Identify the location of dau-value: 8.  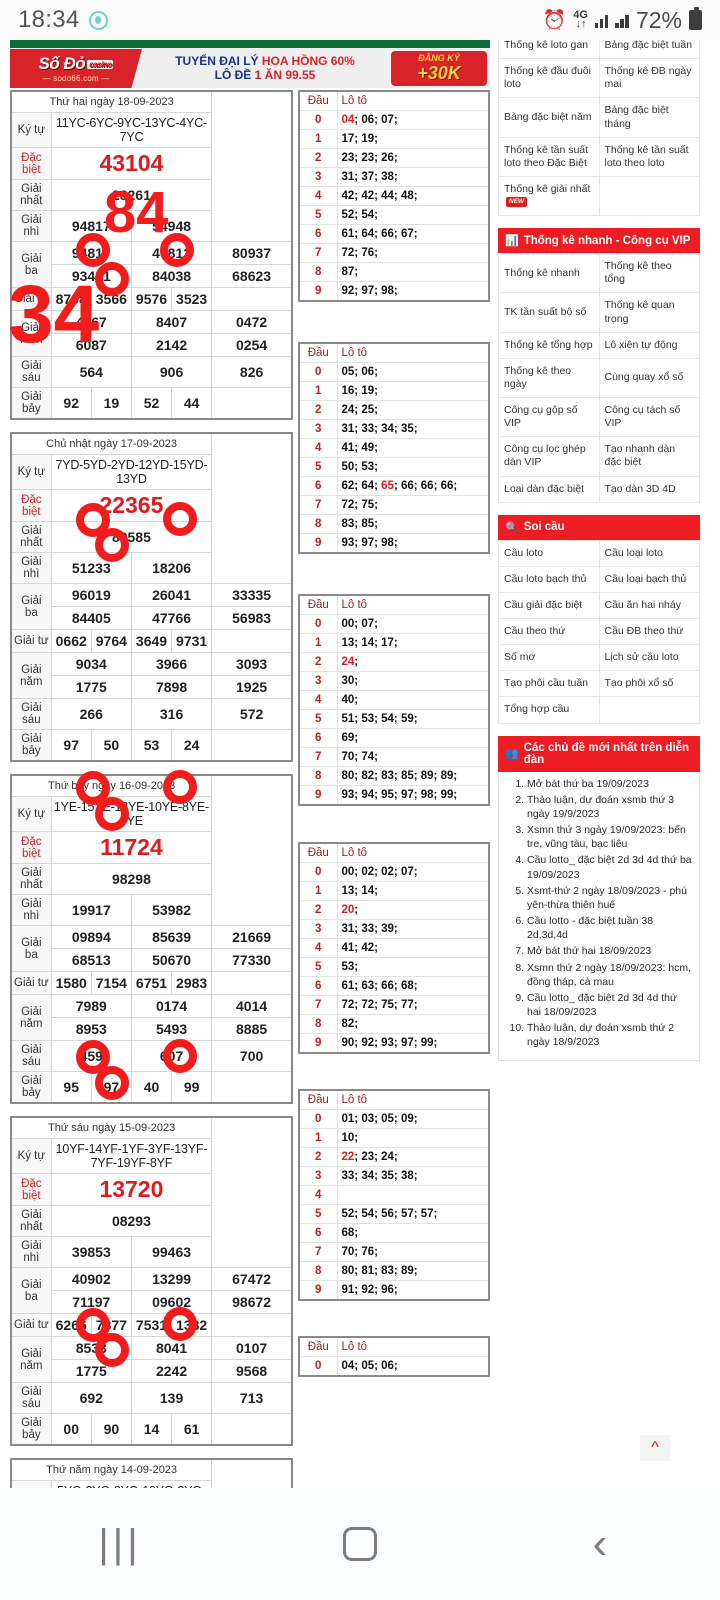
(318, 1024).